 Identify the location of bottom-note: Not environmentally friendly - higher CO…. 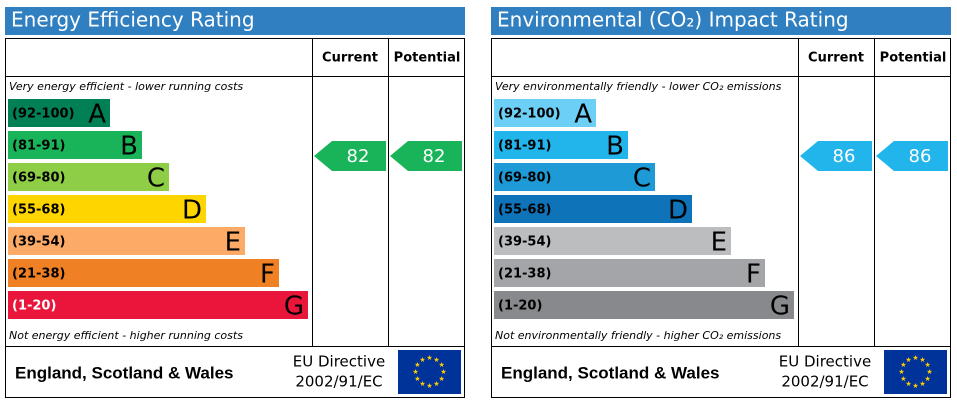
(638, 335).